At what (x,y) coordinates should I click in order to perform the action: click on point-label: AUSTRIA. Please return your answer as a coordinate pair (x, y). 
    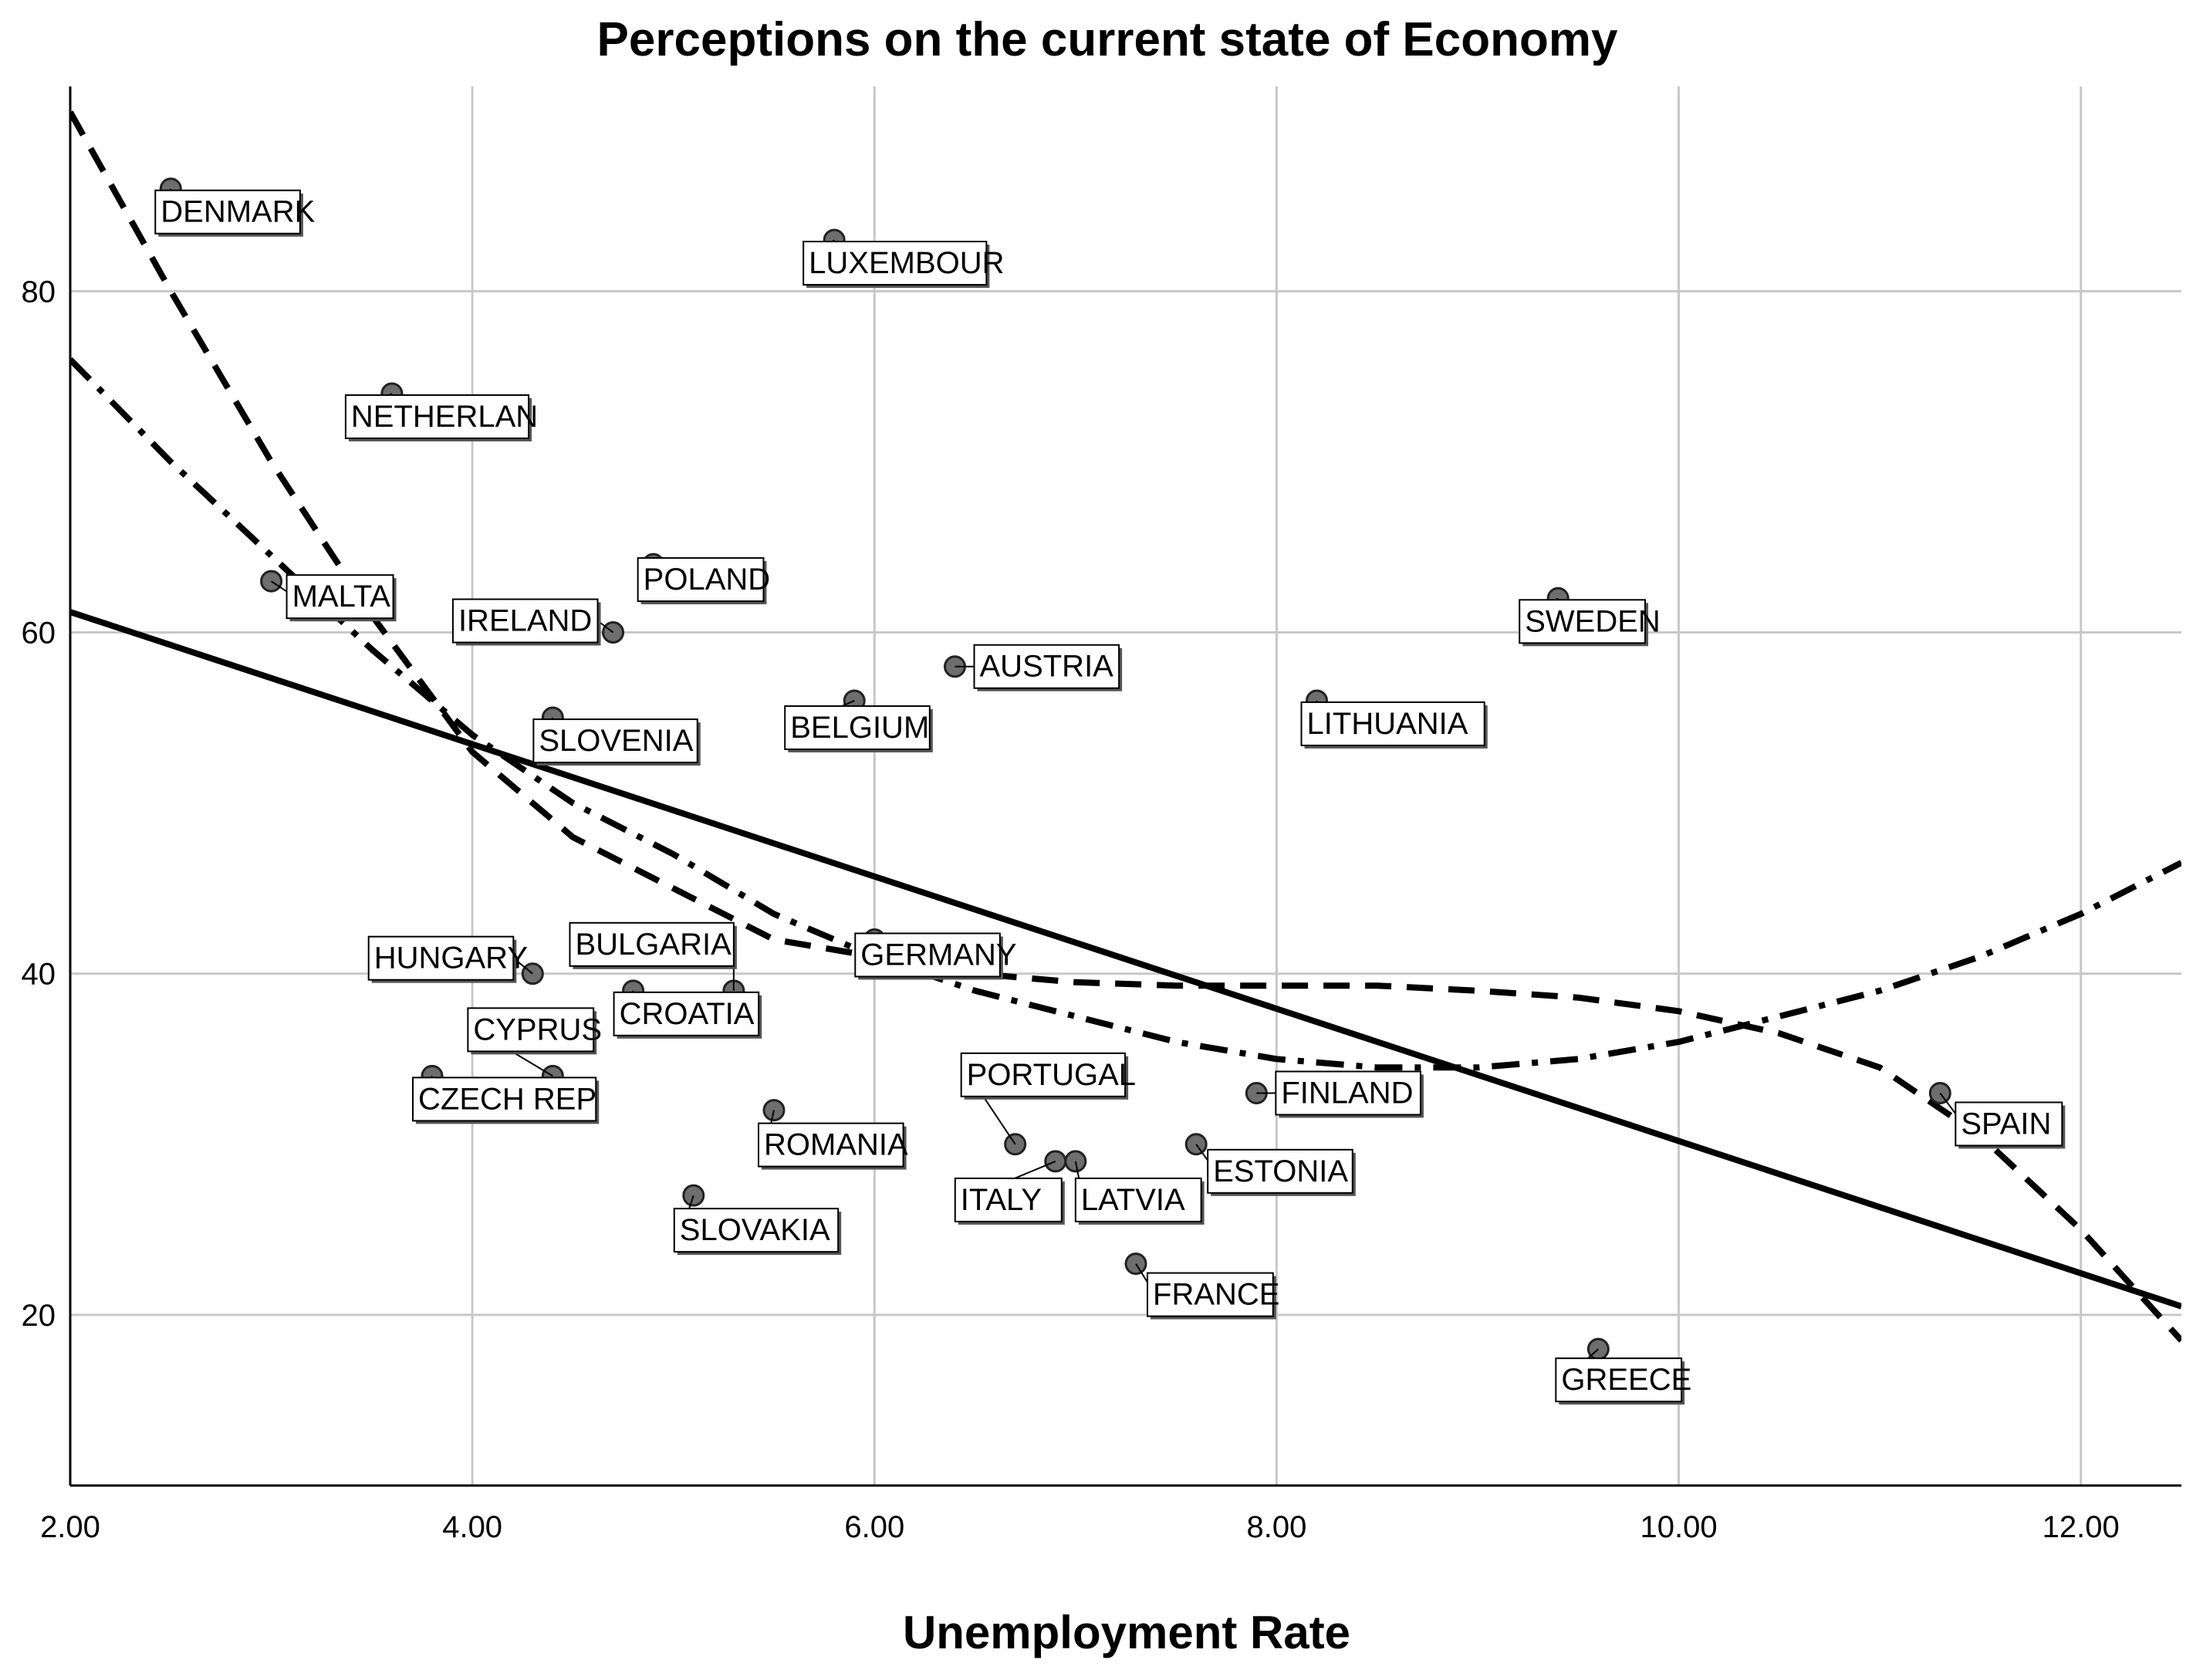
    Looking at the image, I should click on (1047, 667).